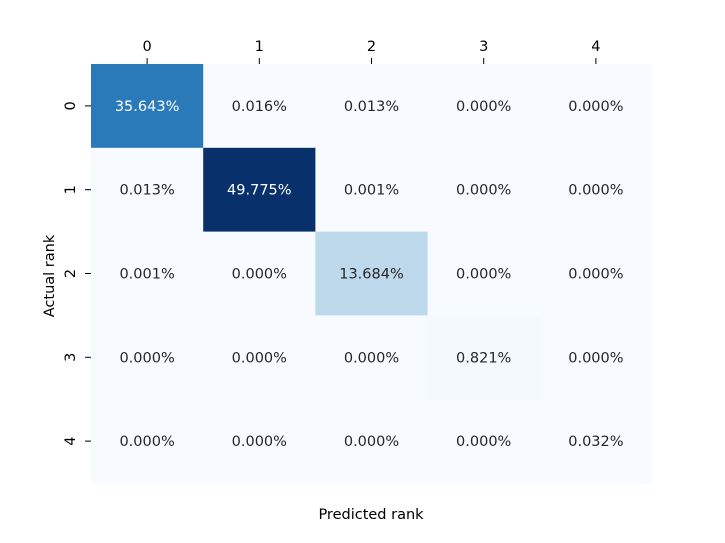  I want to click on cell-label-3-4: 0.000%, so click(595, 358).